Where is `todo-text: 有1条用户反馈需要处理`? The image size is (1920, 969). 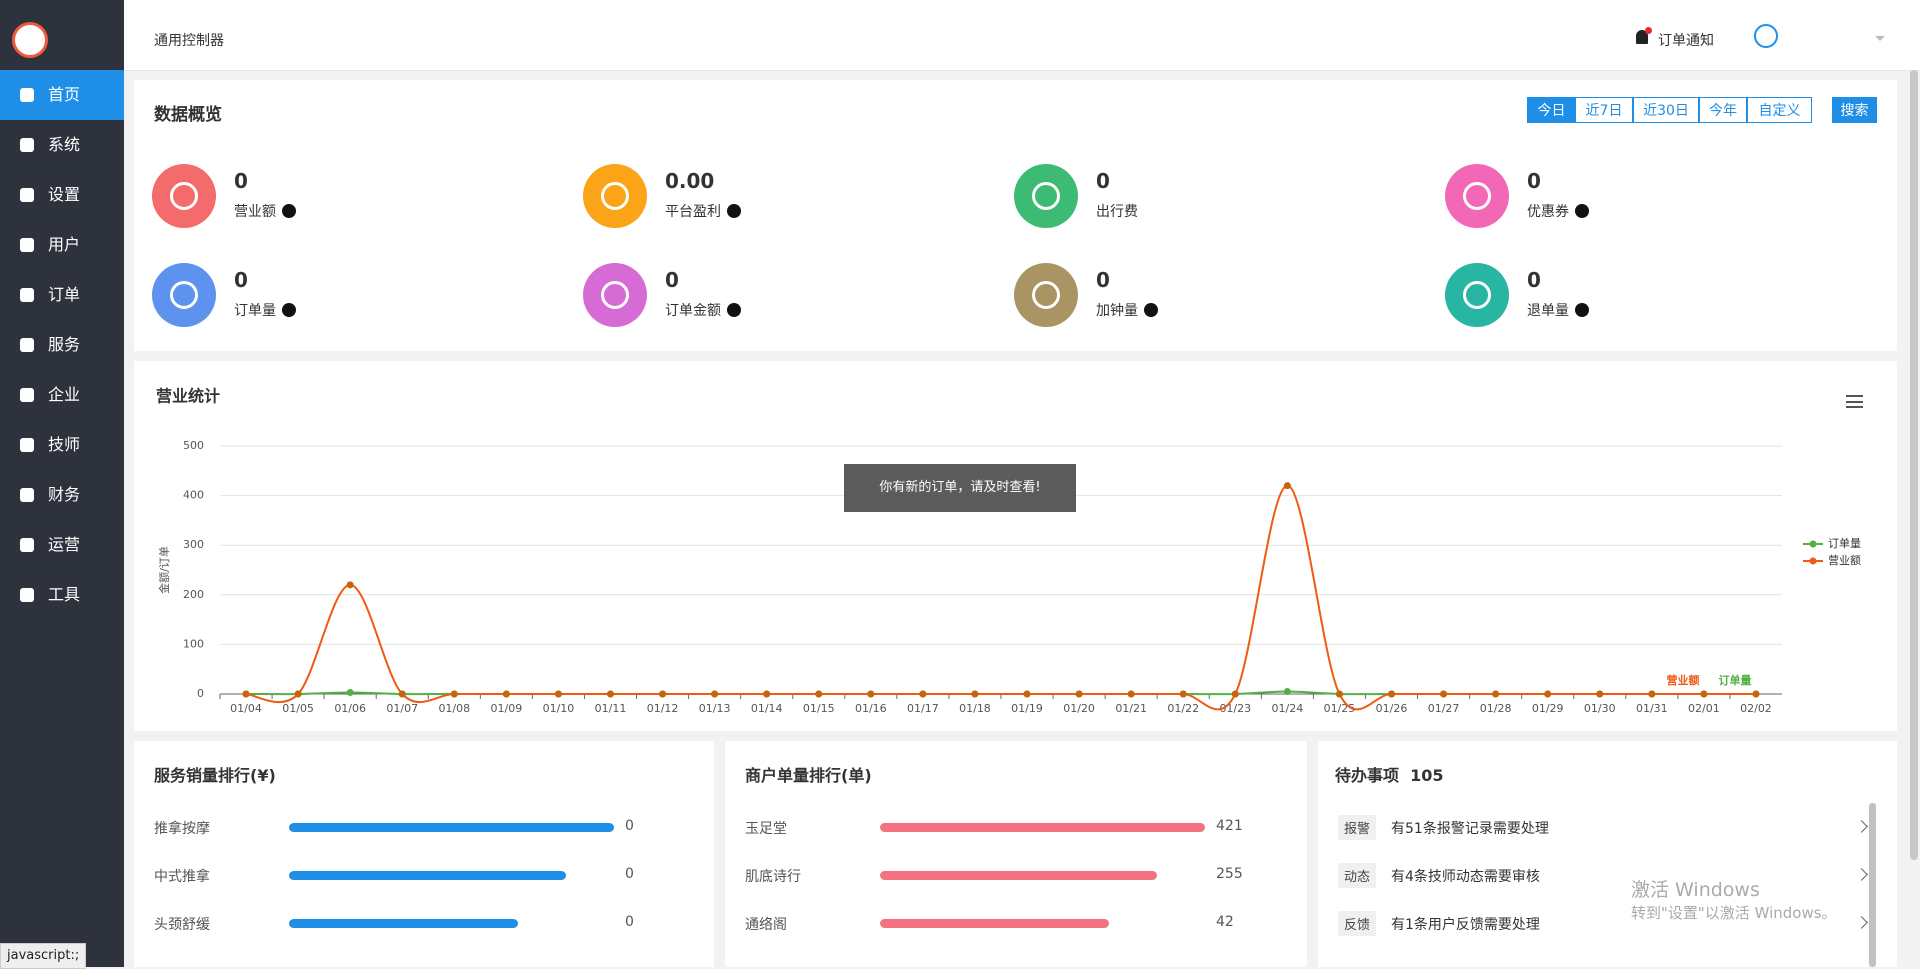
todo-text: 有1条用户反馈需要处理 is located at coordinates (1465, 925).